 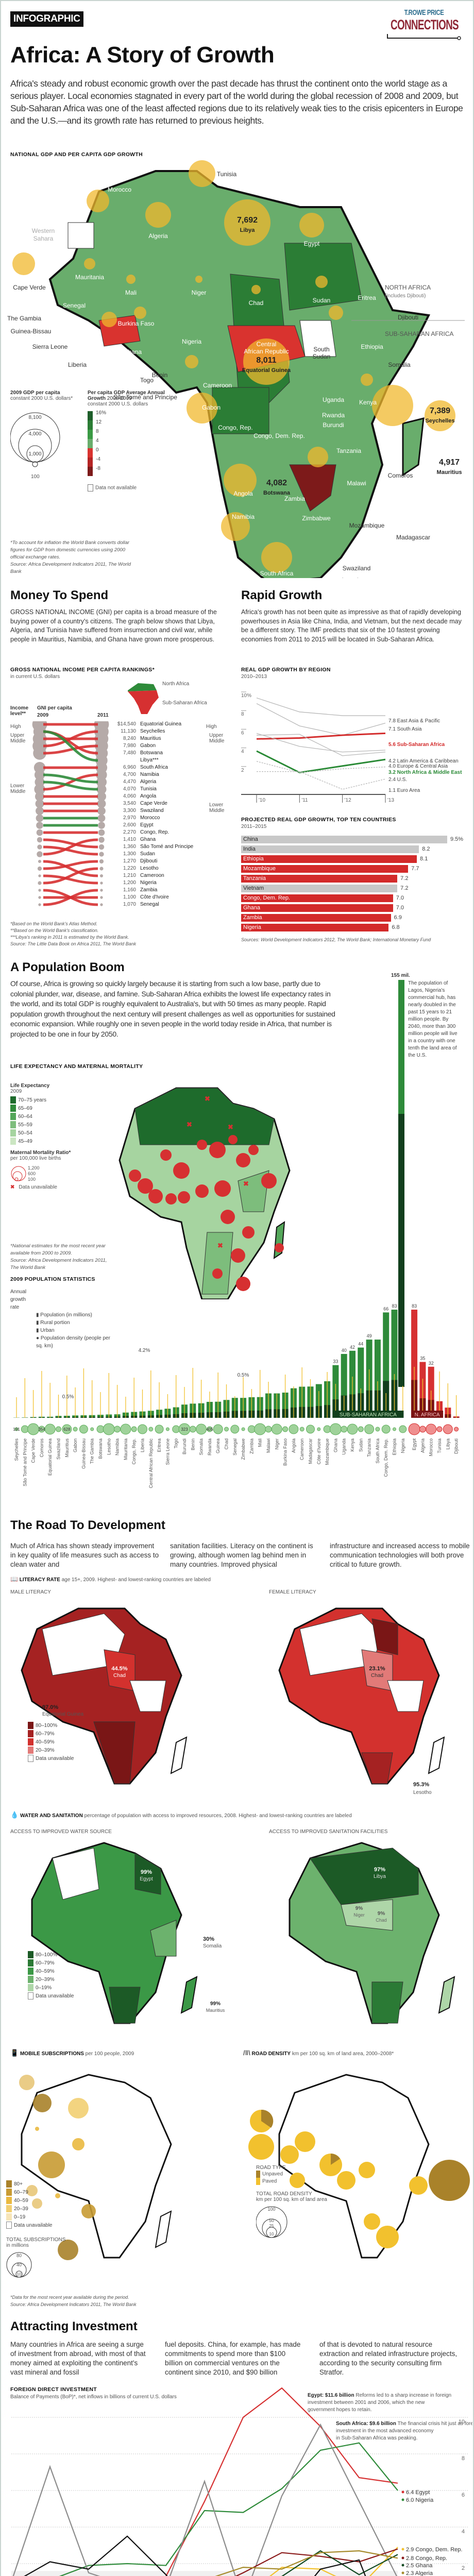 What do you see at coordinates (370, 1447) in the screenshot?
I see `country-label: Tanzania` at bounding box center [370, 1447].